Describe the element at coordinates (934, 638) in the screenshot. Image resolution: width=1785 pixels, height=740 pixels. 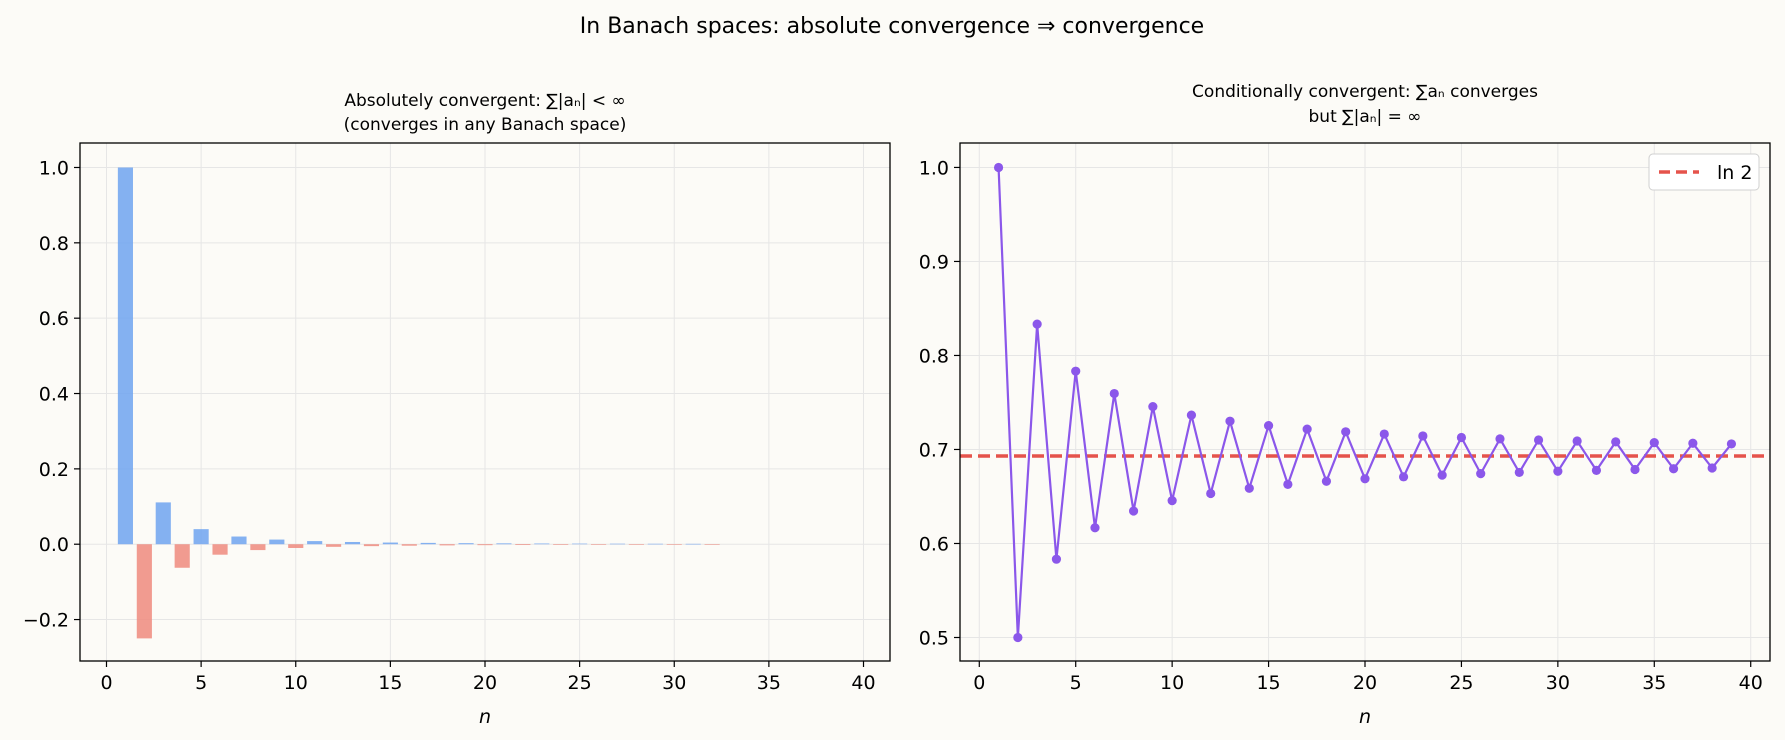
I see `y-tick-label: 0.5` at that location.